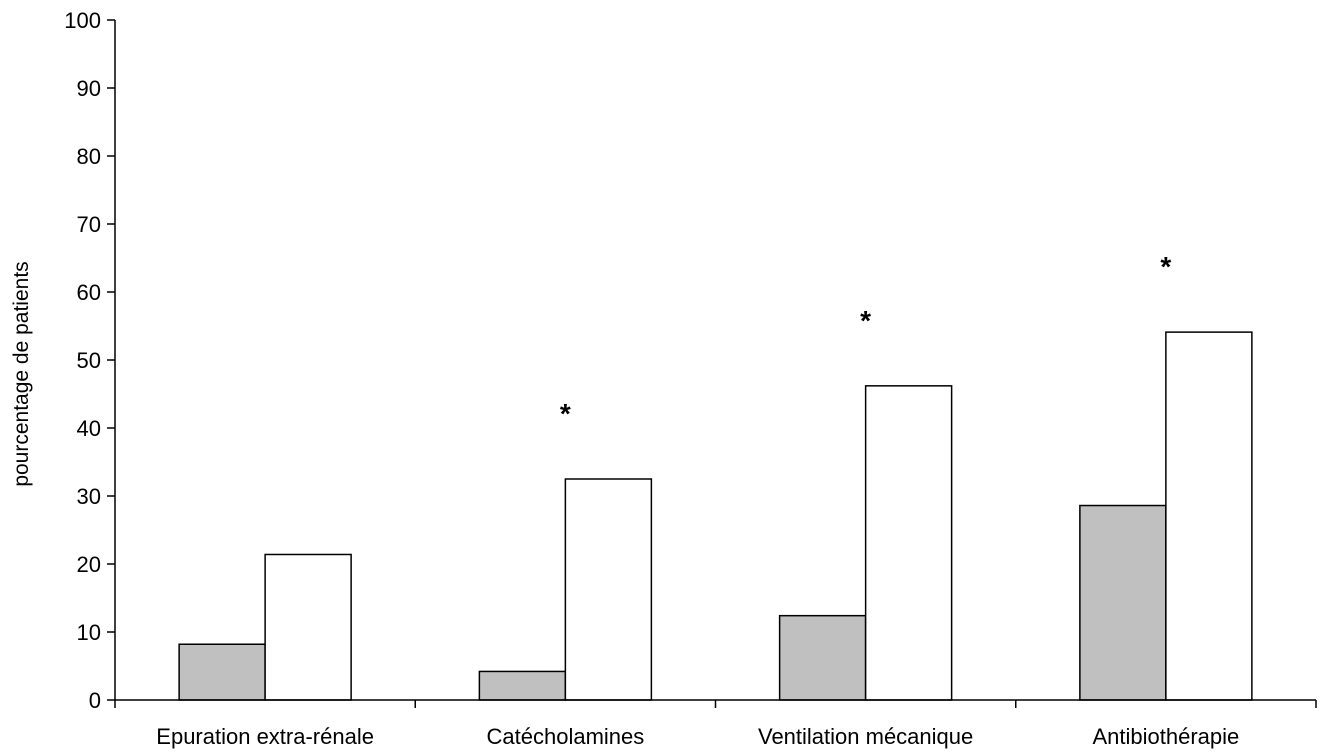  Describe the element at coordinates (89, 632) in the screenshot. I see `y-tick-label: 10` at that location.